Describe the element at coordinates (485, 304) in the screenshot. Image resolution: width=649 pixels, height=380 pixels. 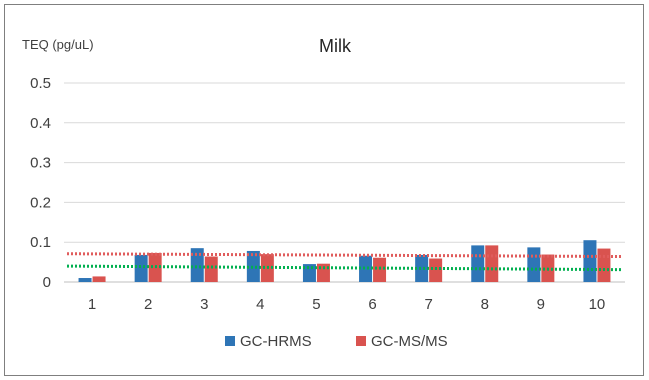
I see `x-tick-label: 8` at that location.